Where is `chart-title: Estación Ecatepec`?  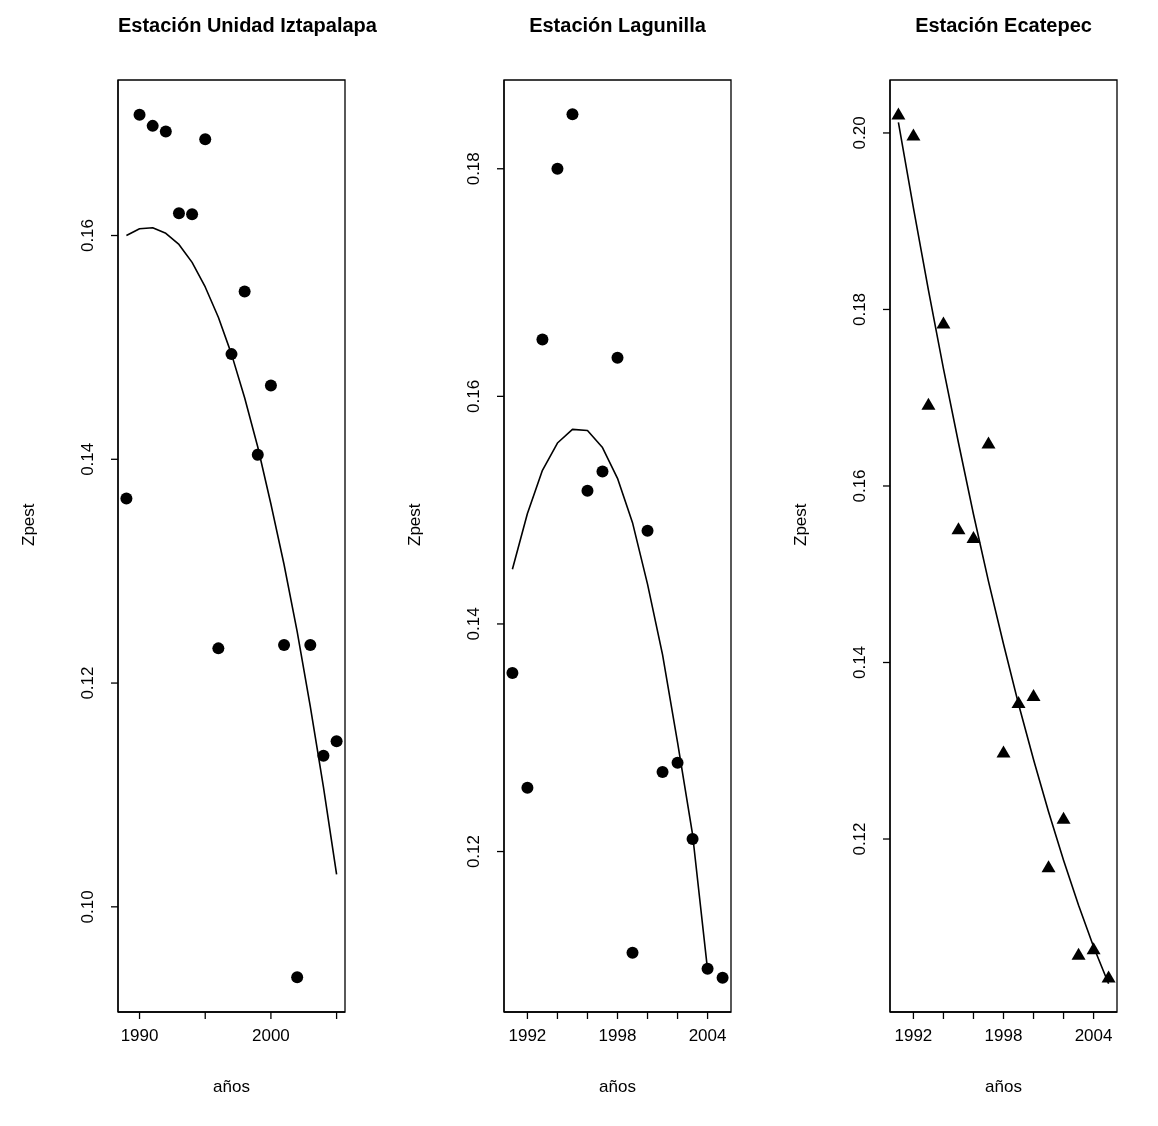
chart-title: Estación Ecatepec is located at coordinates (1003, 25).